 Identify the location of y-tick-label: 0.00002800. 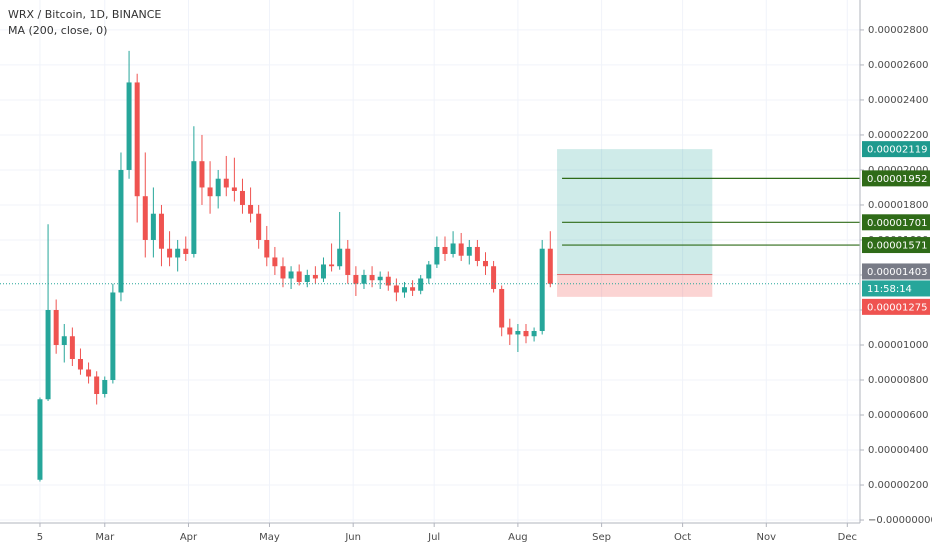
(898, 30).